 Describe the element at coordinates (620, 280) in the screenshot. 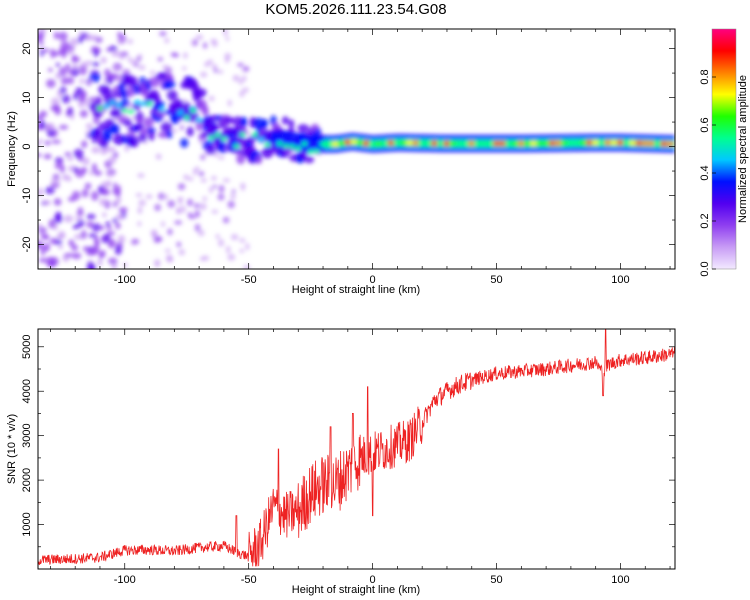

I see `x-tick-label: 100` at that location.